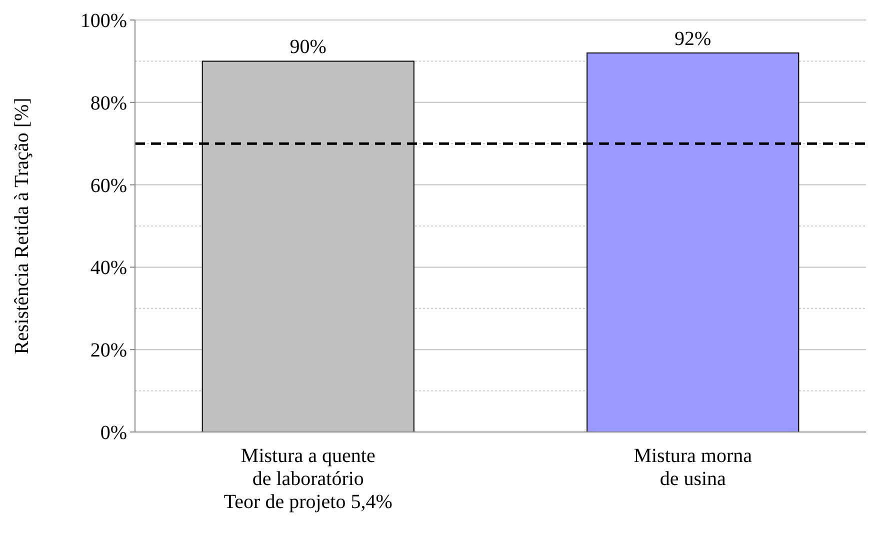  What do you see at coordinates (22, 226) in the screenshot?
I see `y-axis-title: Resistência Retida à Tração [%]` at bounding box center [22, 226].